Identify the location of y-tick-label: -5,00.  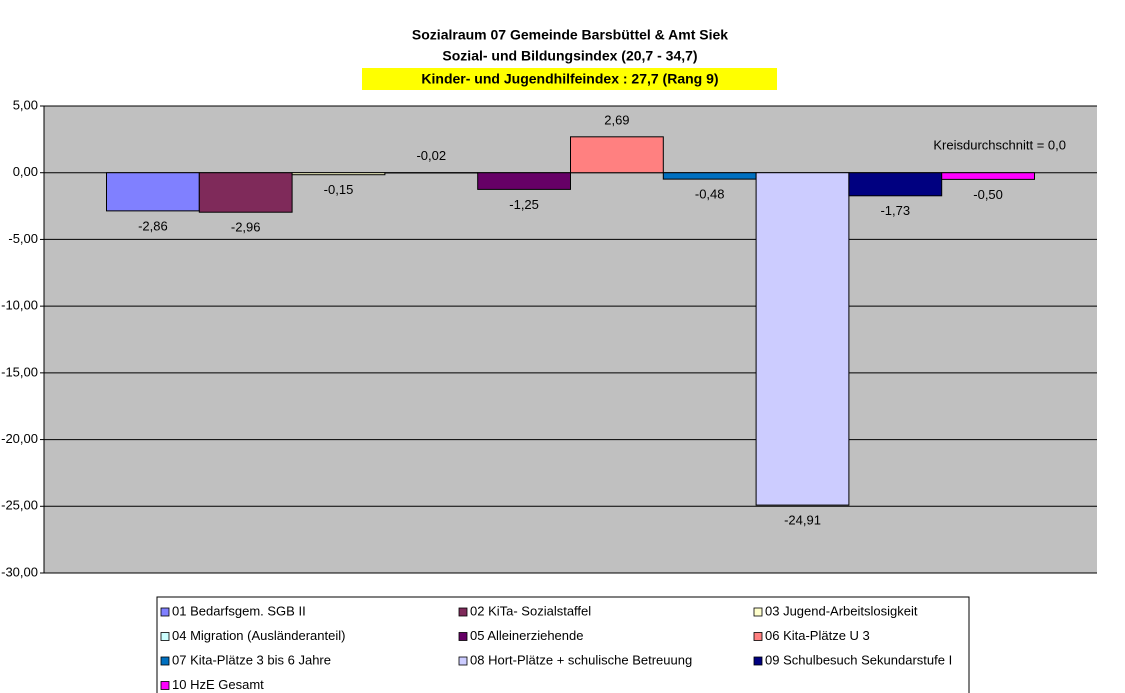
(23, 238).